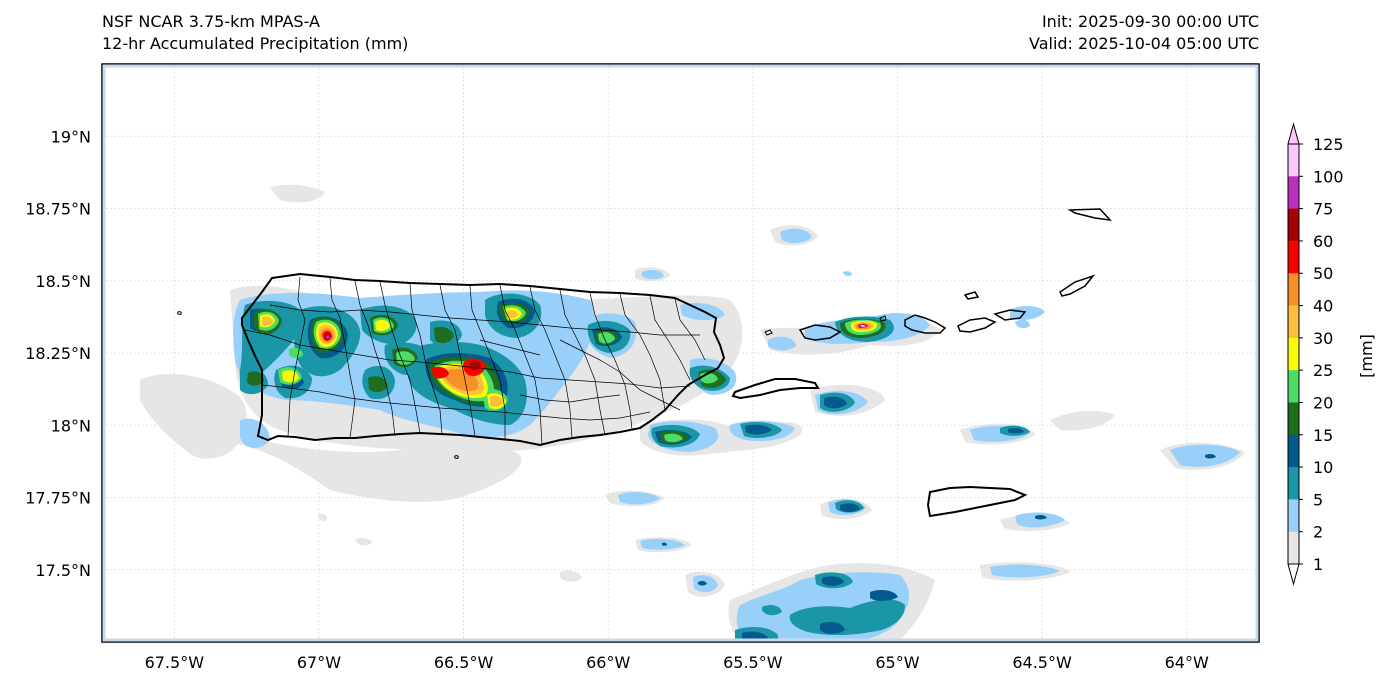 This screenshot has height=687, width=1390. Describe the element at coordinates (1318, 499) in the screenshot. I see `colorbar-level-label: 5` at that location.